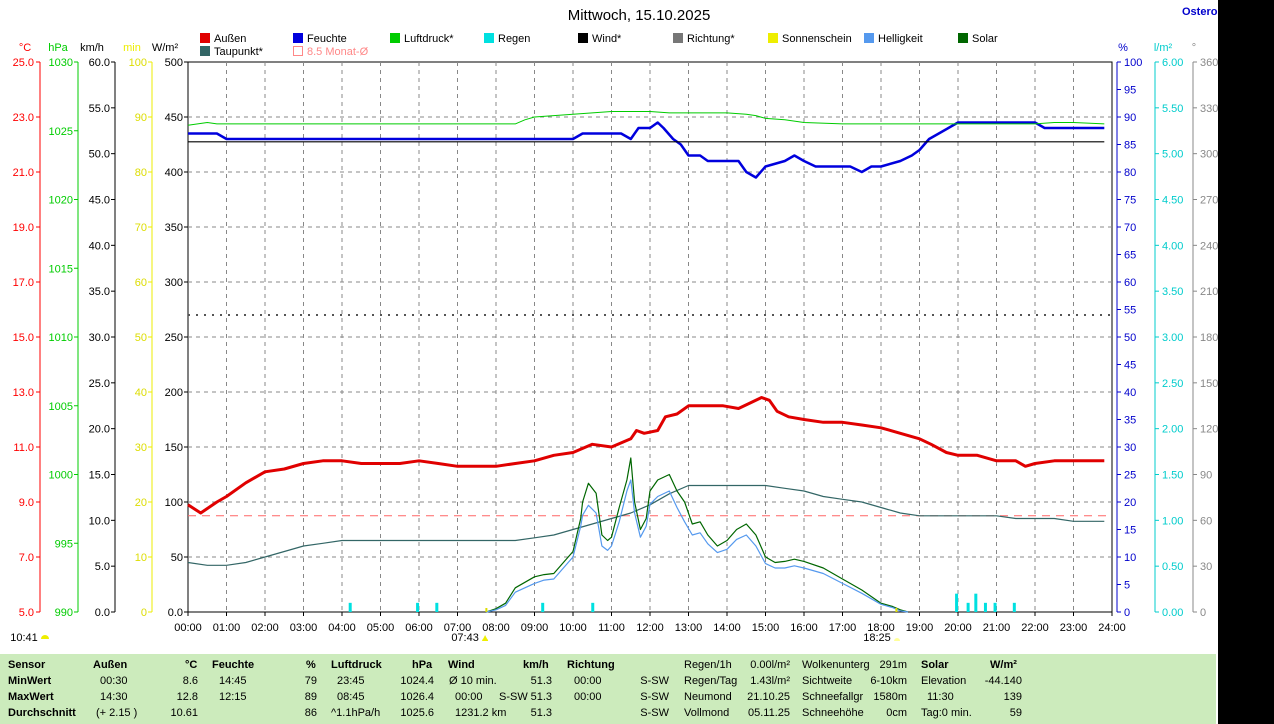 The height and width of the screenshot is (724, 1274). What do you see at coordinates (1172, 201) in the screenshot?
I see `axis-label-rain: 4.50` at bounding box center [1172, 201].